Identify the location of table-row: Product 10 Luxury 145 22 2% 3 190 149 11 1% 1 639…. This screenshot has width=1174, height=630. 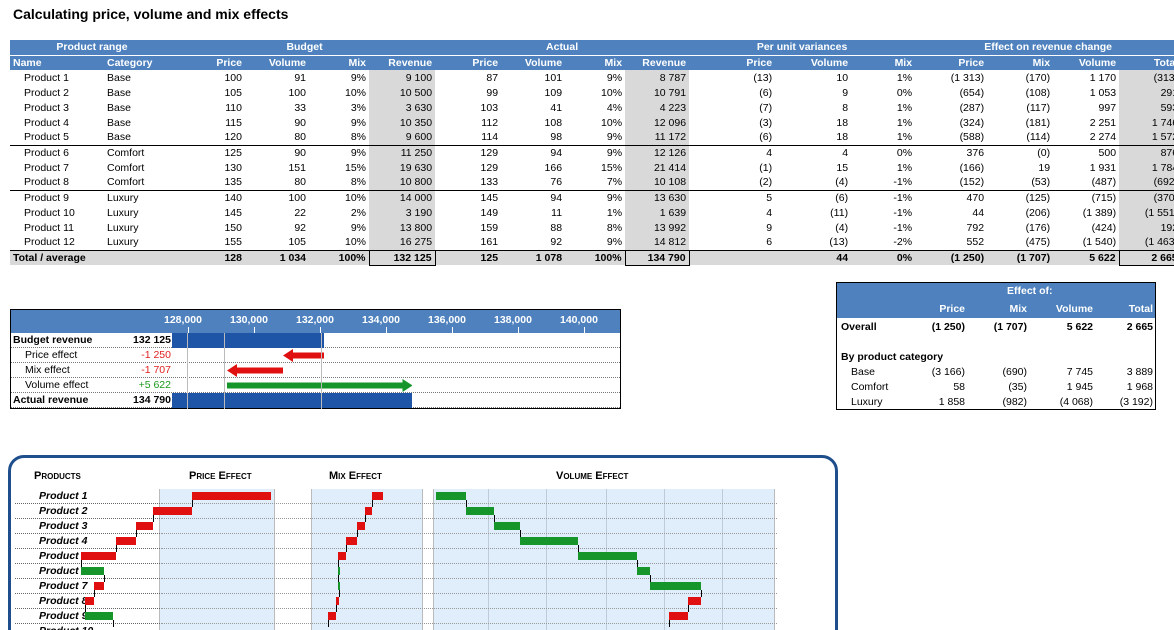
(592, 212).